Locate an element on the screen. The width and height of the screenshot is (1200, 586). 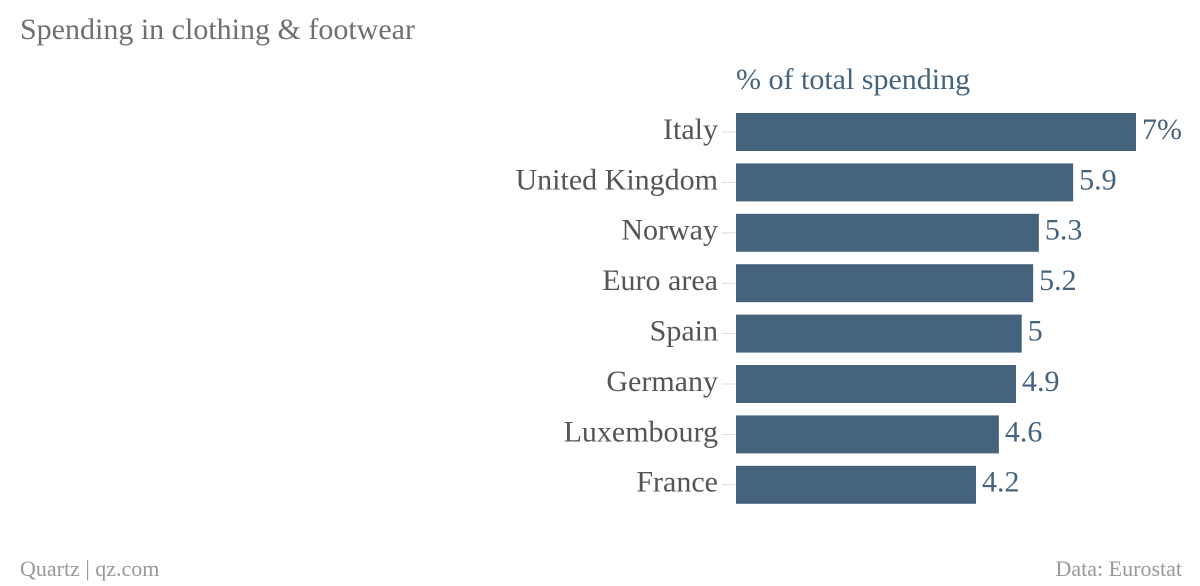
value-label: 5.9 is located at coordinates (1098, 179).